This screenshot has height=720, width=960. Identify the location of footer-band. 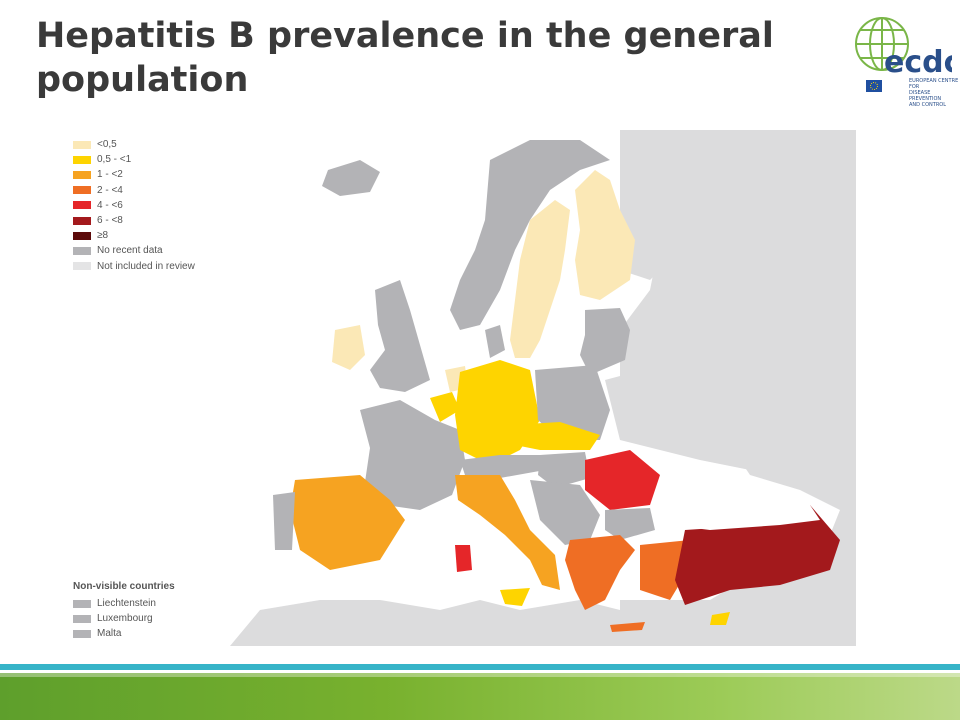
(480, 696).